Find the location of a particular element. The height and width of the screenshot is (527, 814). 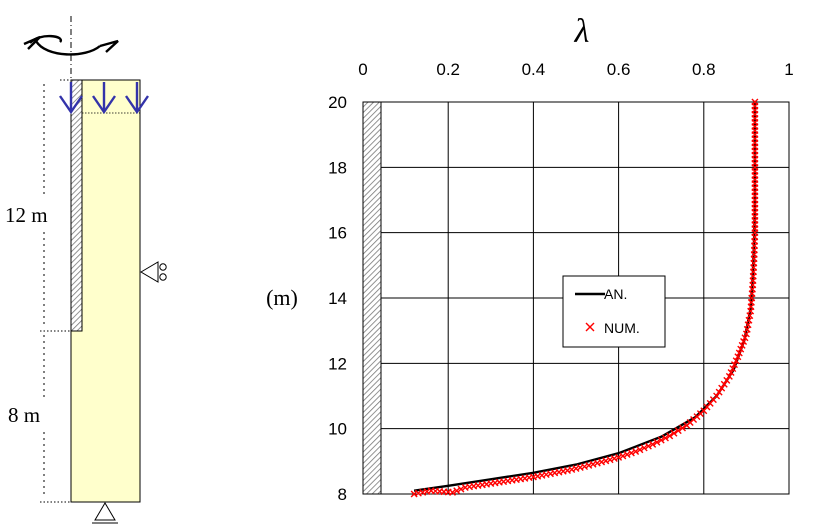

chart-wall-hatched is located at coordinates (372, 298).